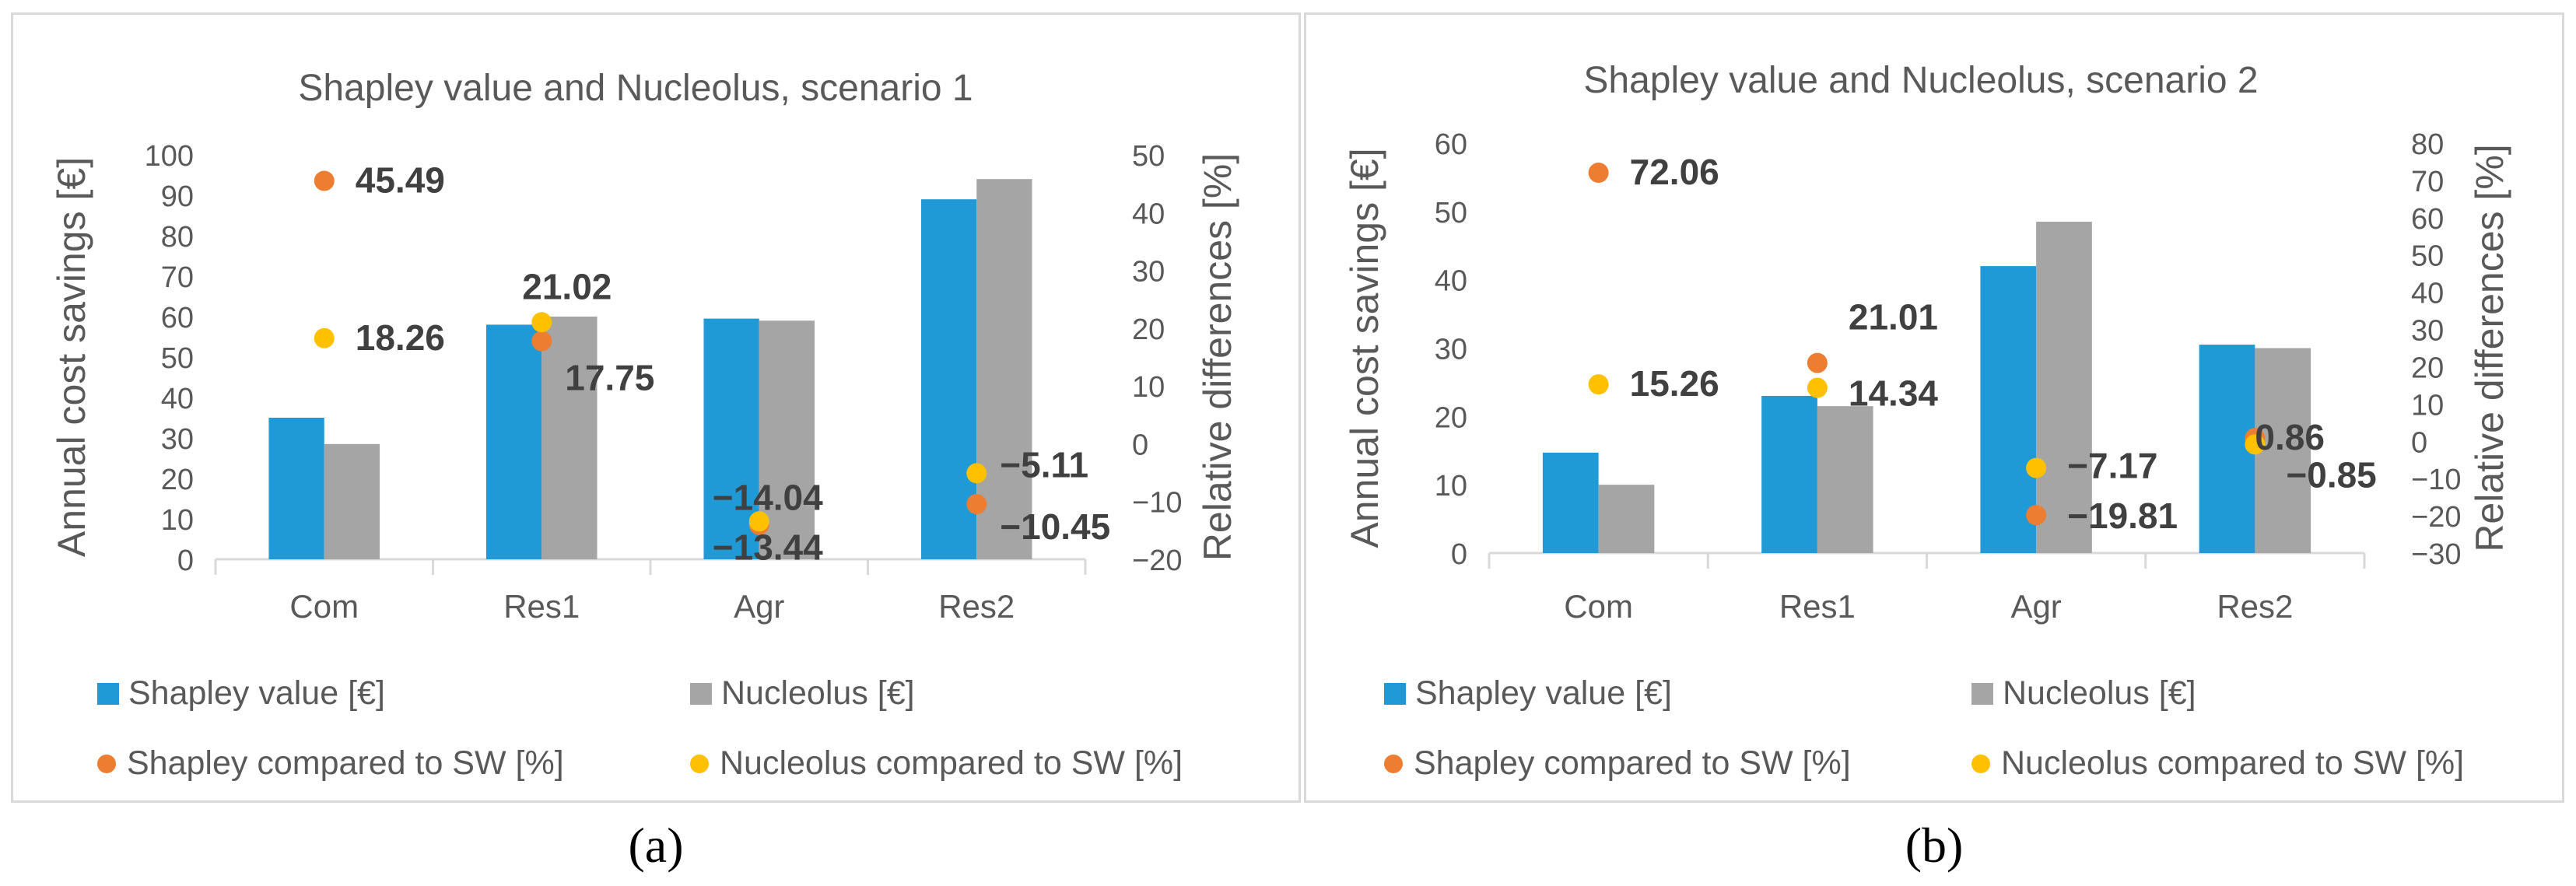 The image size is (2576, 886). What do you see at coordinates (1217, 357) in the screenshot?
I see `y2-axis-title: Relative differences [%]` at bounding box center [1217, 357].